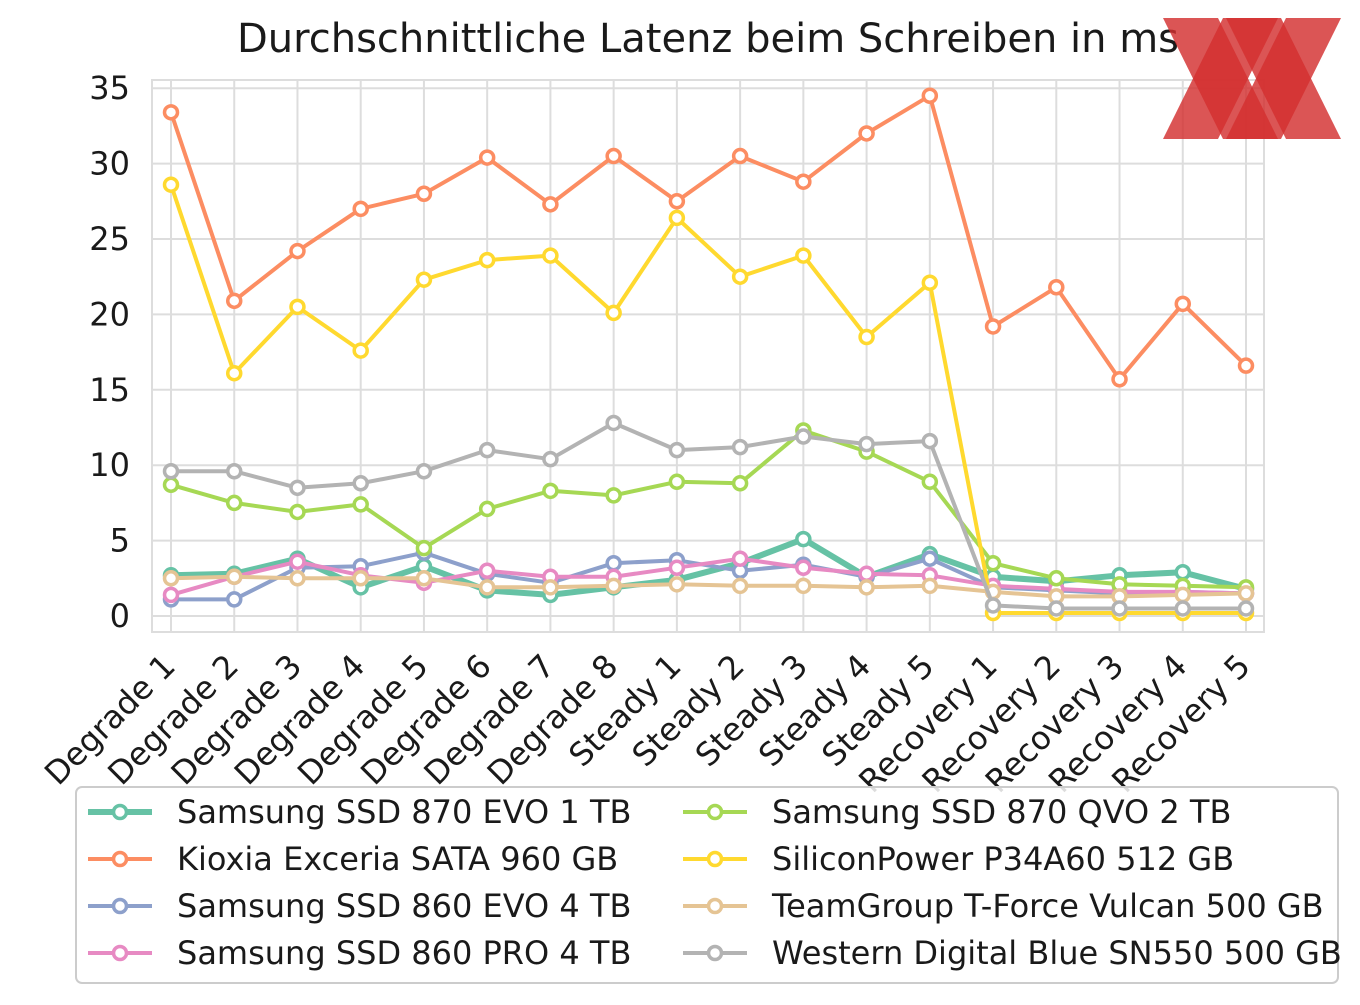 The width and height of the screenshot is (1360, 1005). I want to click on watermark-logo, so click(1252, 78).